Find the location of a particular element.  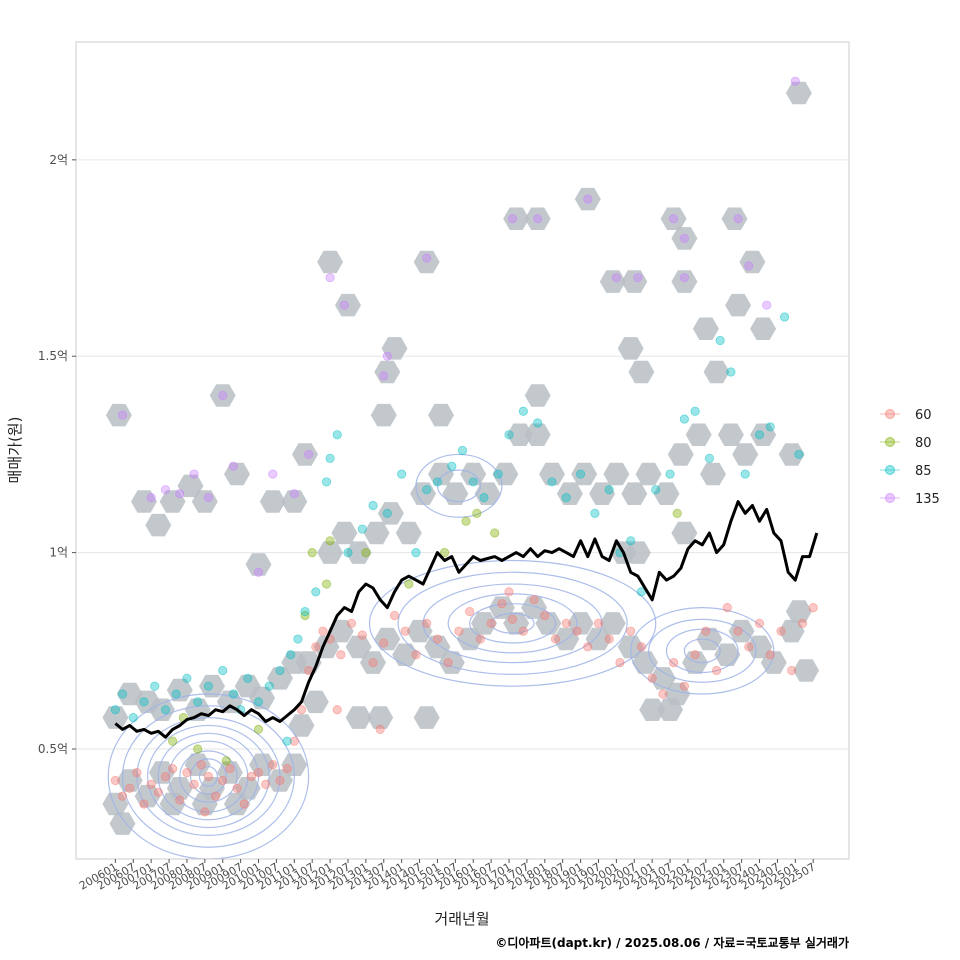

legend-key-point is located at coordinates (890, 470).